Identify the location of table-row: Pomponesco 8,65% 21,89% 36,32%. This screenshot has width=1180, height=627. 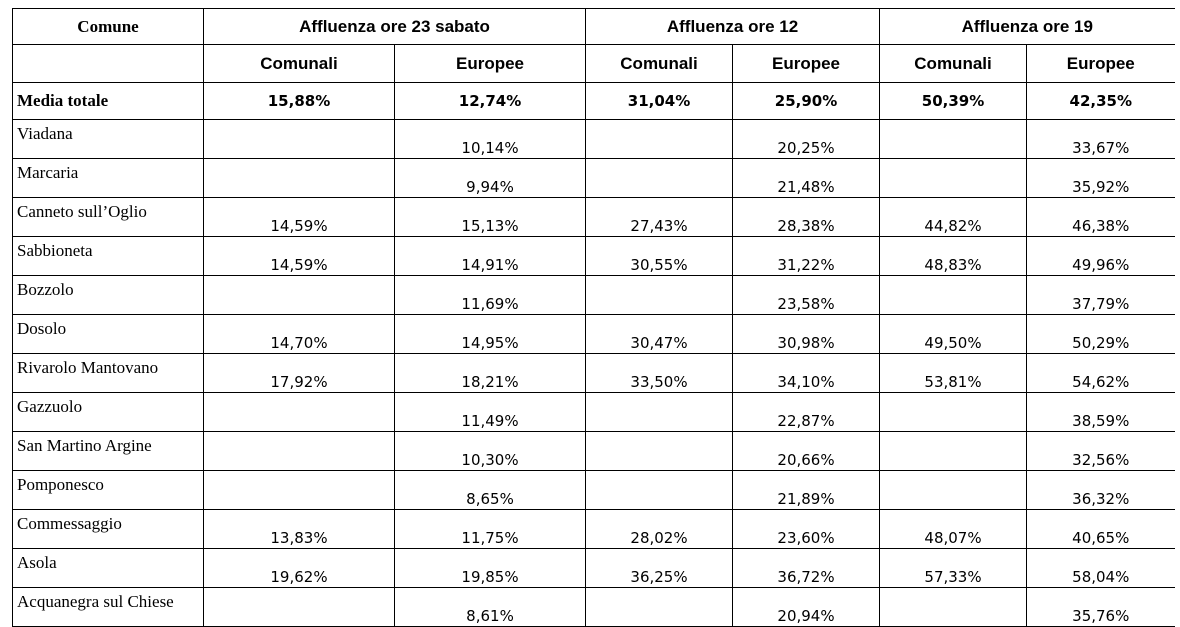
(593, 490).